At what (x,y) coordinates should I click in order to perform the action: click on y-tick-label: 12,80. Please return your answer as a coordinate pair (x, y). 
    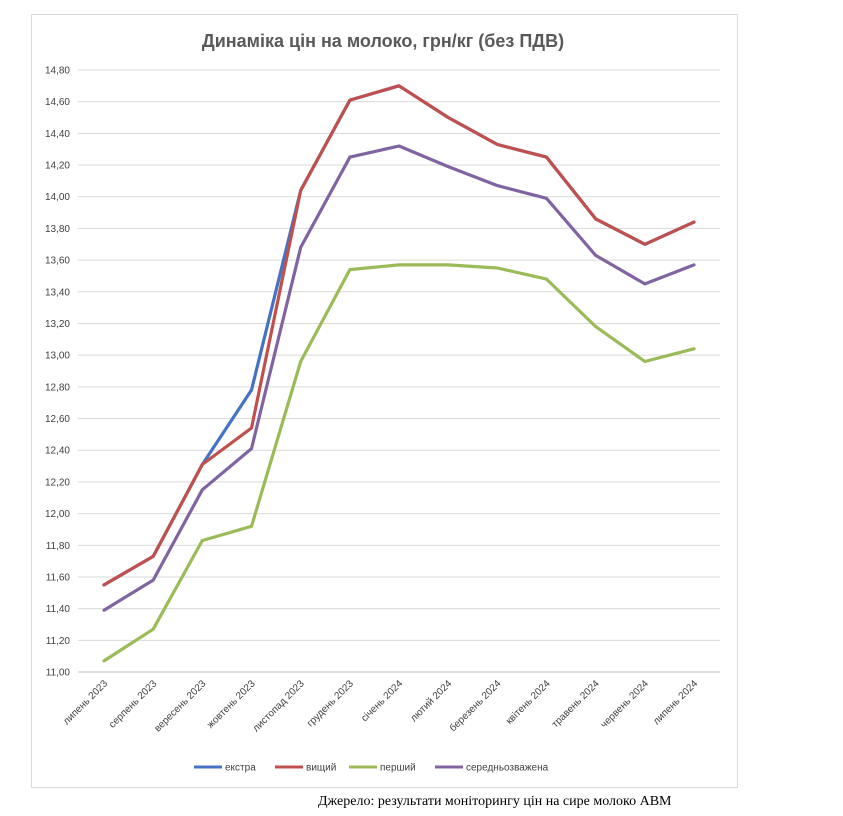
    Looking at the image, I should click on (57, 387).